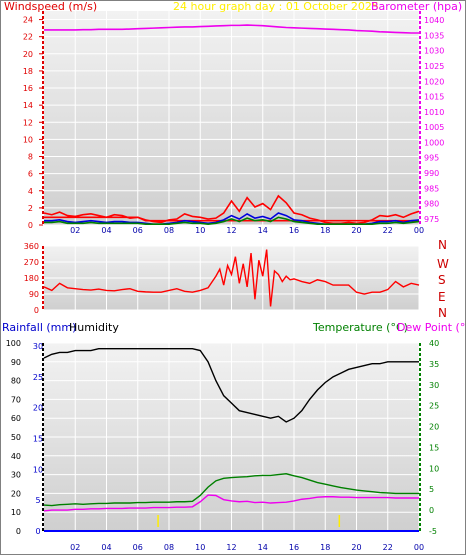  I want to click on wind-y-tick-label: 16, so click(28, 88).